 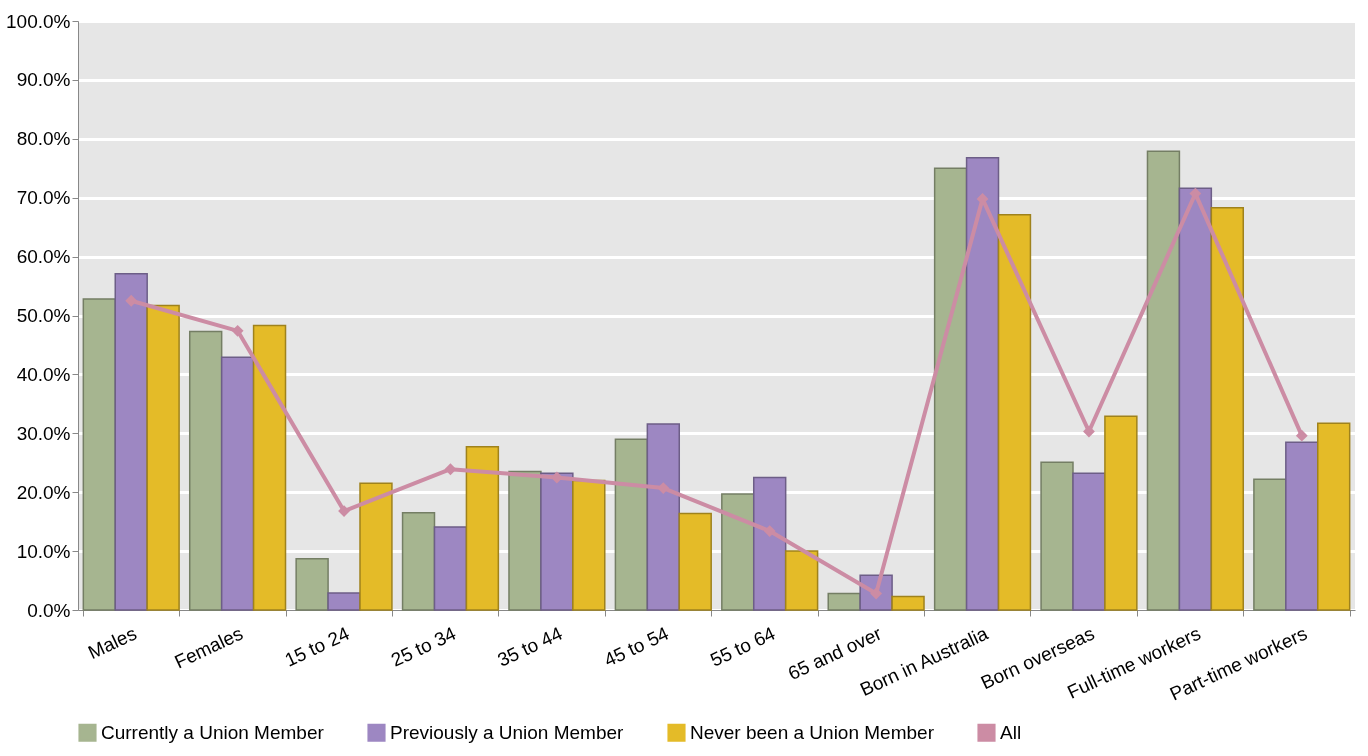 What do you see at coordinates (38, 21) in the screenshot?
I see `y-tick-label: 100.0%` at bounding box center [38, 21].